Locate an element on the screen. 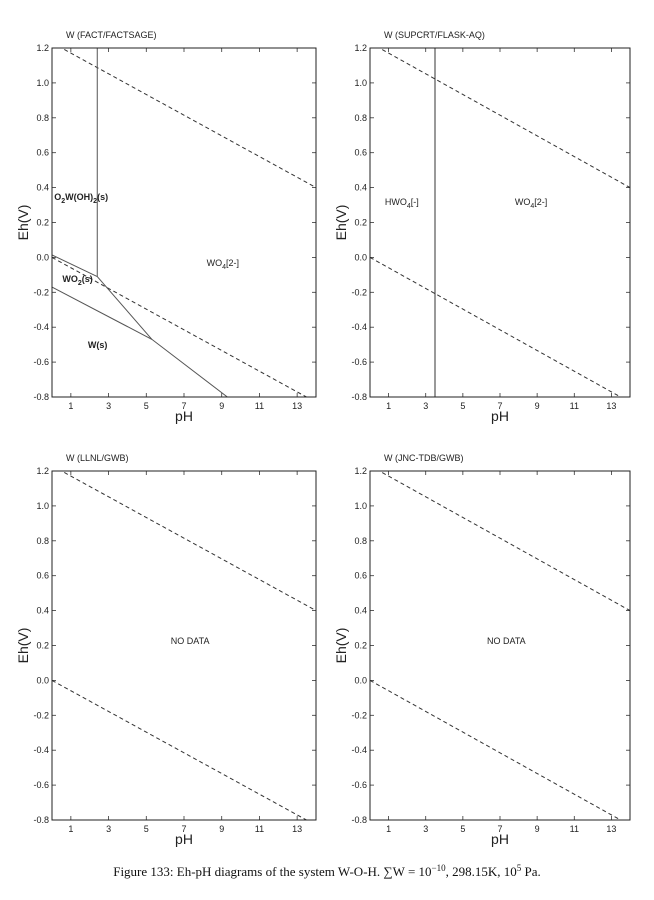 Image resolution: width=654 pixels, height=900 pixels. label-part: W(s) is located at coordinates (98, 345).